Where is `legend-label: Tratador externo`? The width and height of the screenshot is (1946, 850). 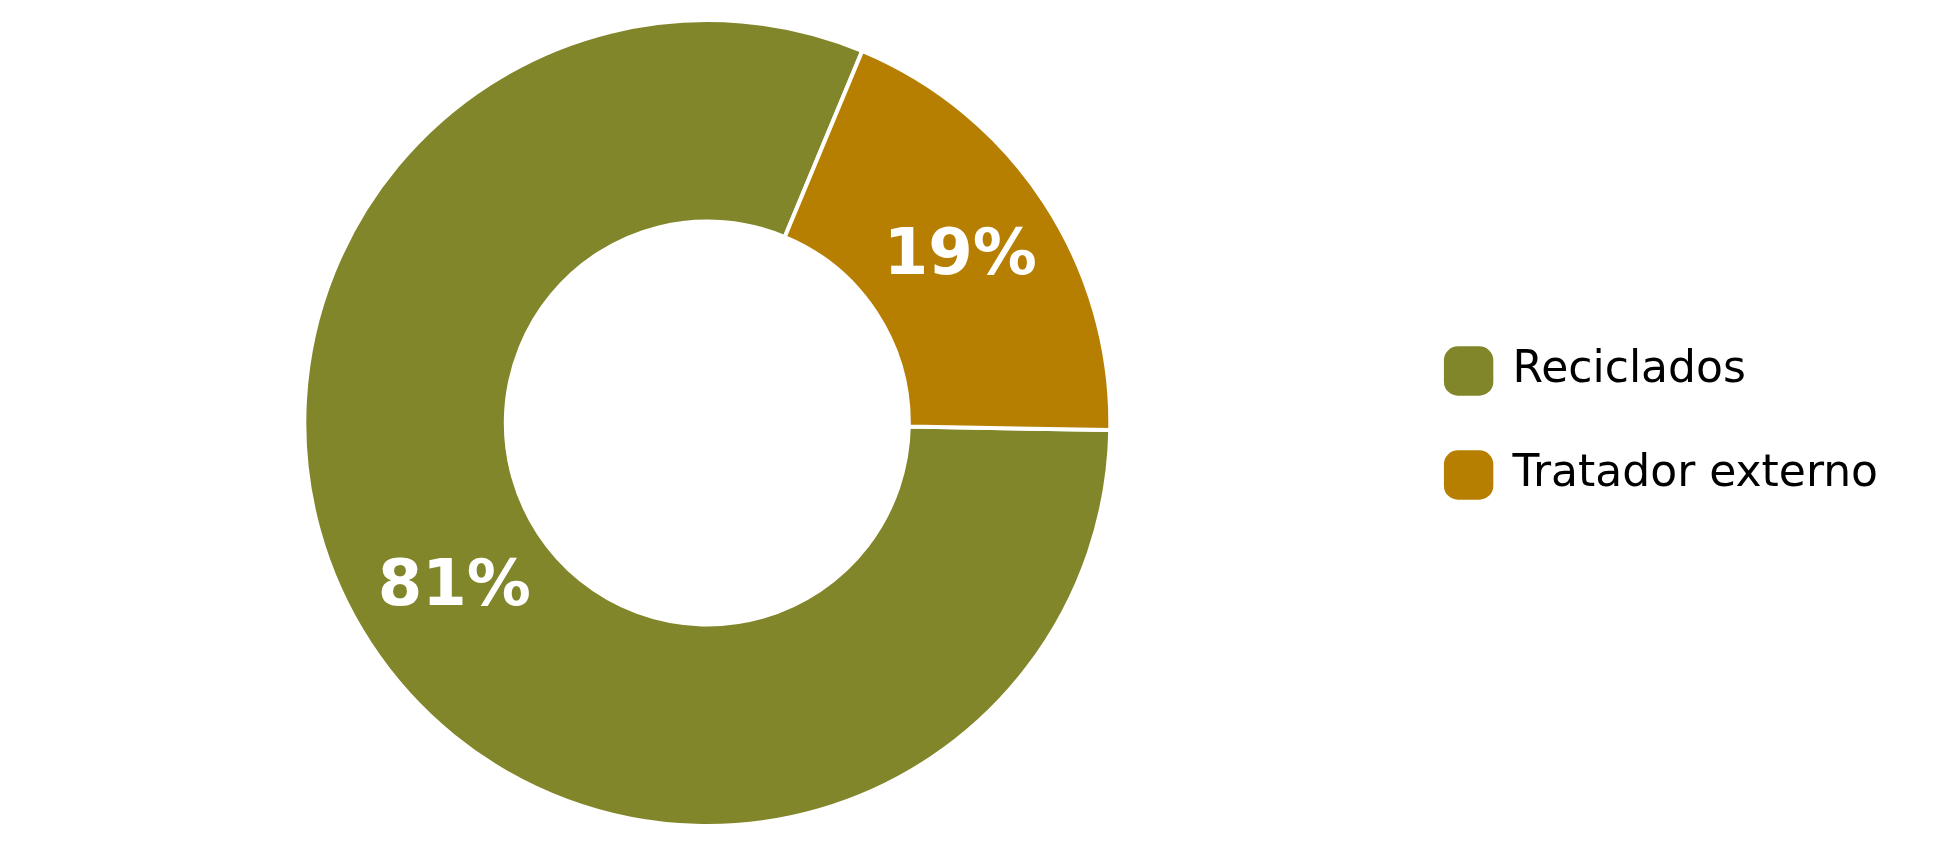 legend-label: Tratador externo is located at coordinates (1695, 471).